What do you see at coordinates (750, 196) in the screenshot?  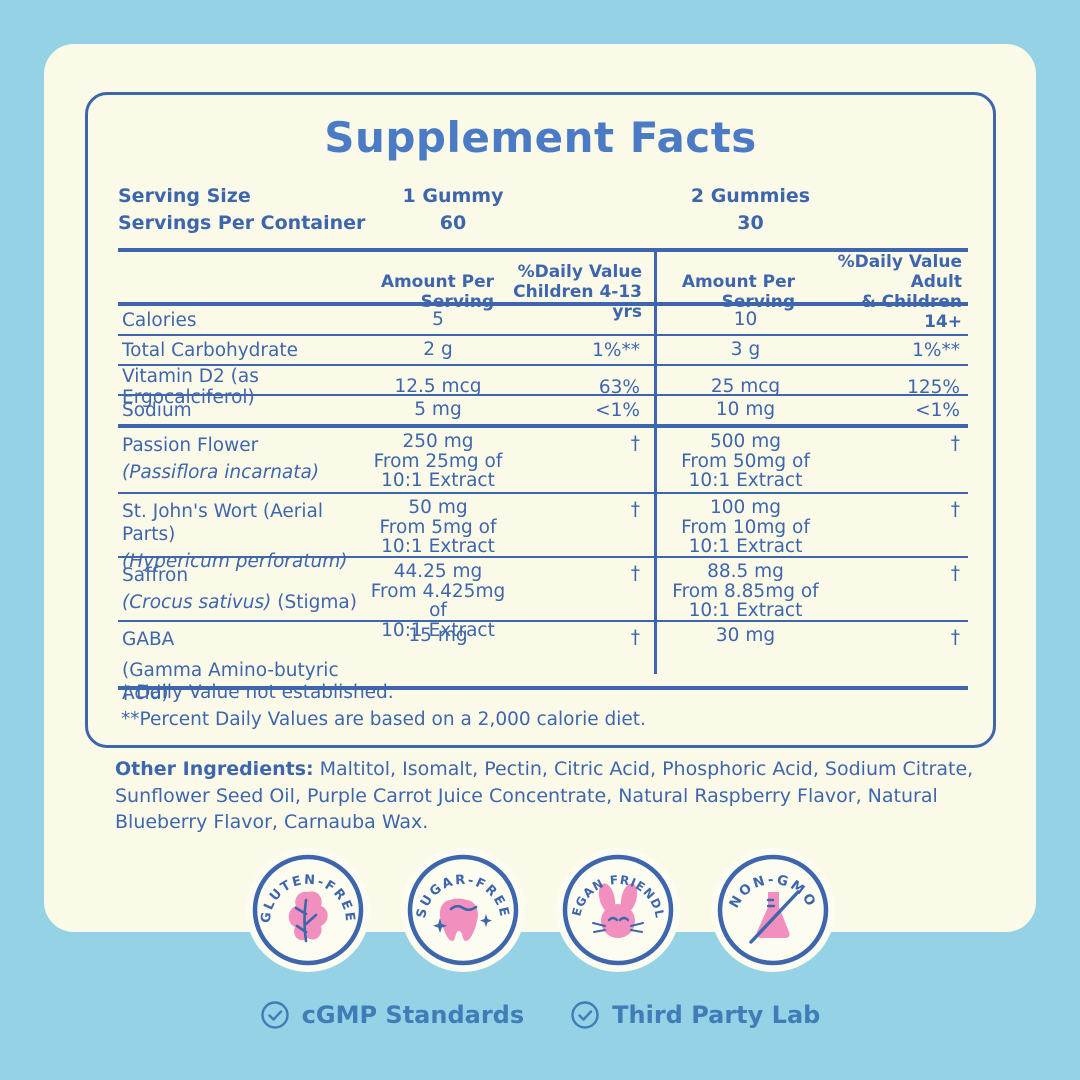 I see `serving-size-value-2: 2 Gummies` at bounding box center [750, 196].